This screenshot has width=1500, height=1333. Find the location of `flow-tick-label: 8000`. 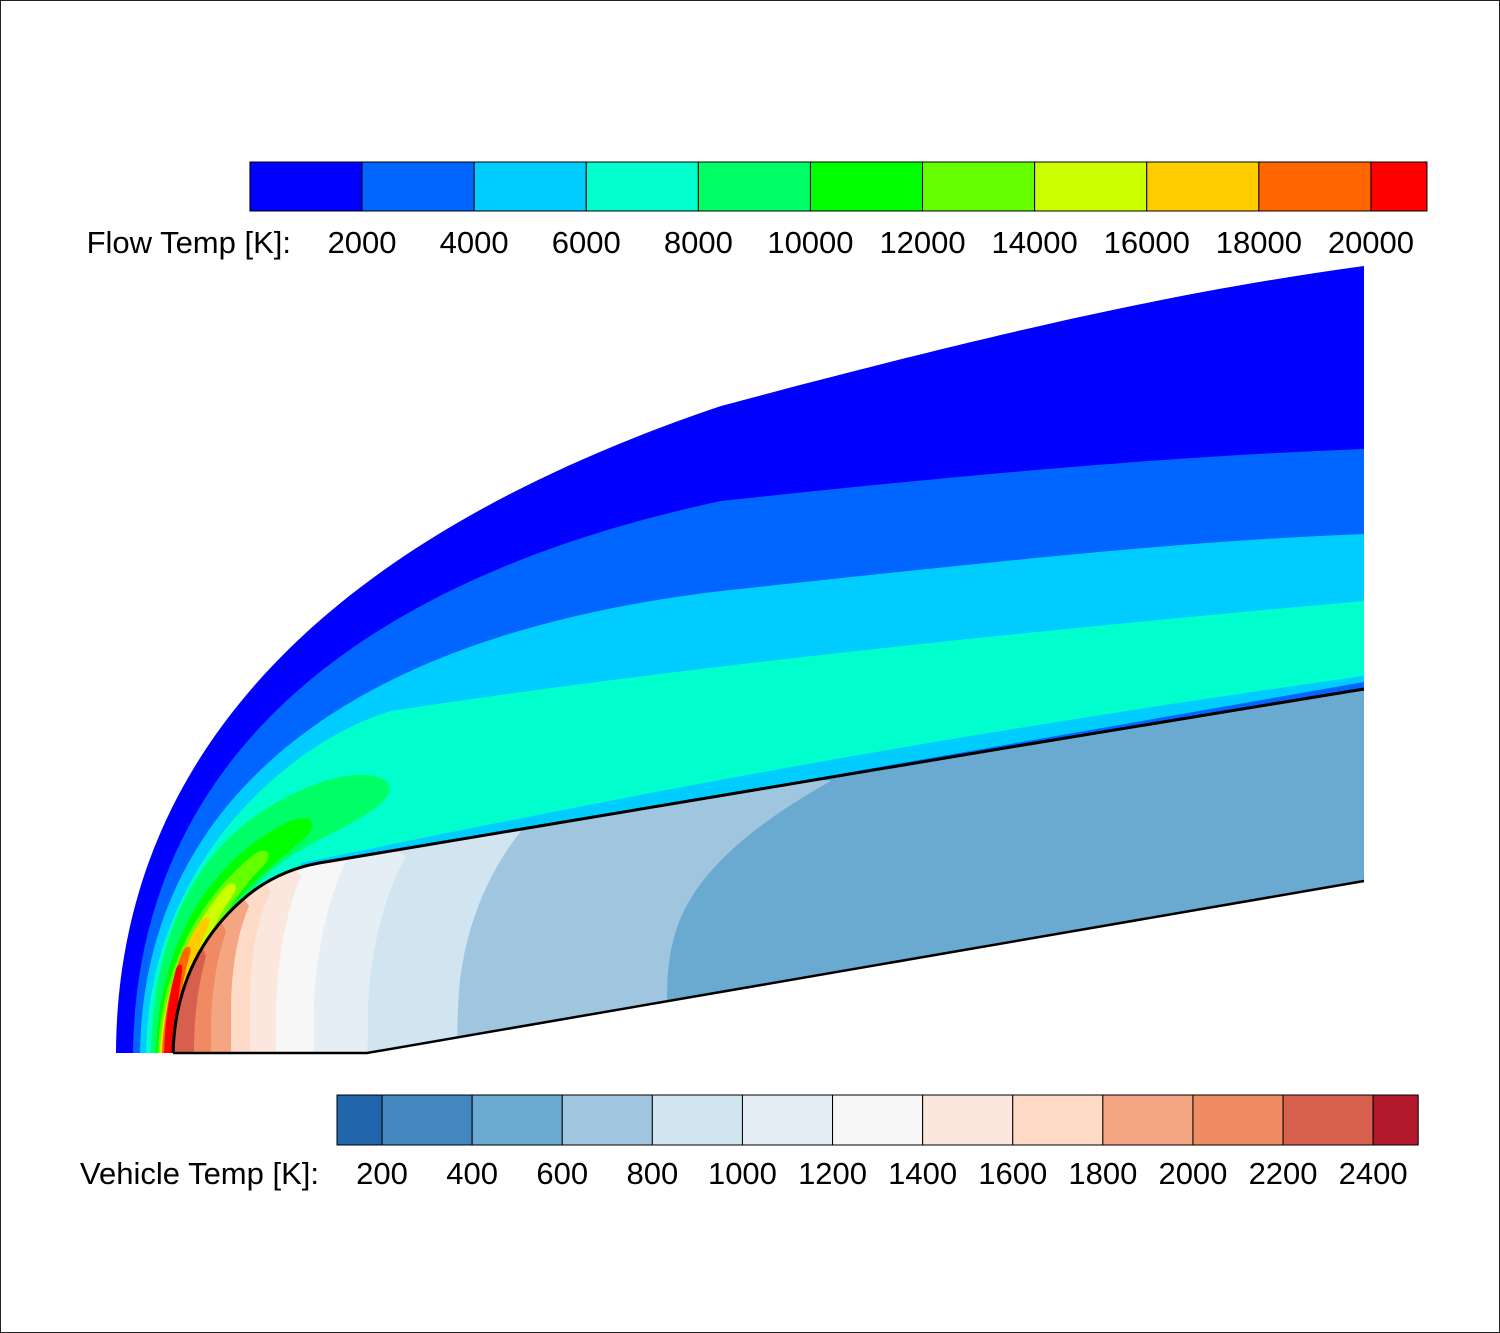

flow-tick-label: 8000 is located at coordinates (698, 242).